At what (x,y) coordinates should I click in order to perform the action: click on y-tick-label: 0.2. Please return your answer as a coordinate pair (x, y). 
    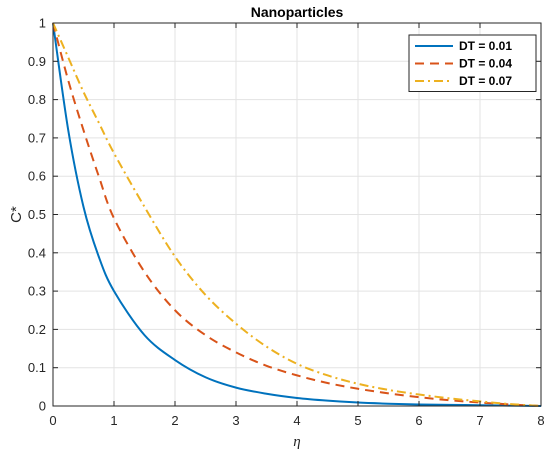
    Looking at the image, I should click on (37, 329).